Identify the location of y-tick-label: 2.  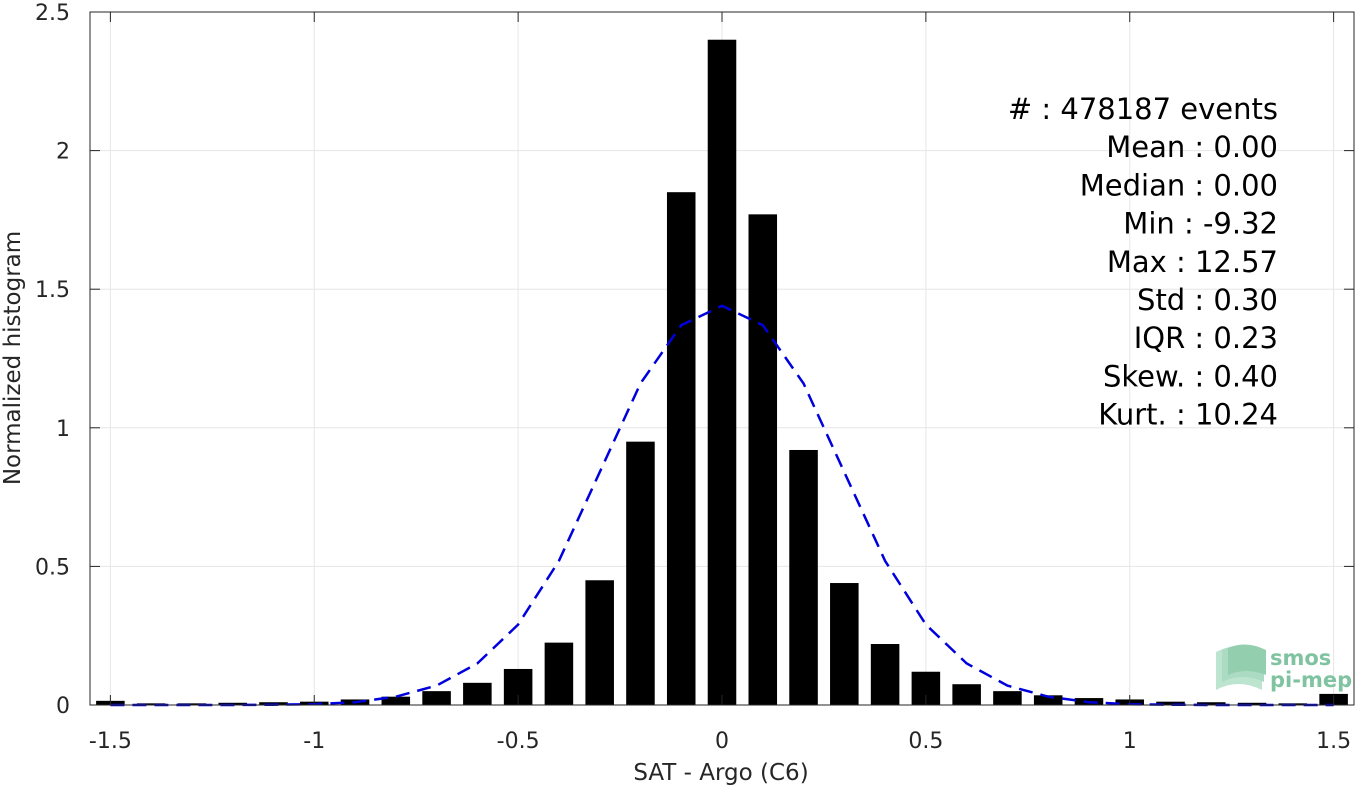
(63, 152).